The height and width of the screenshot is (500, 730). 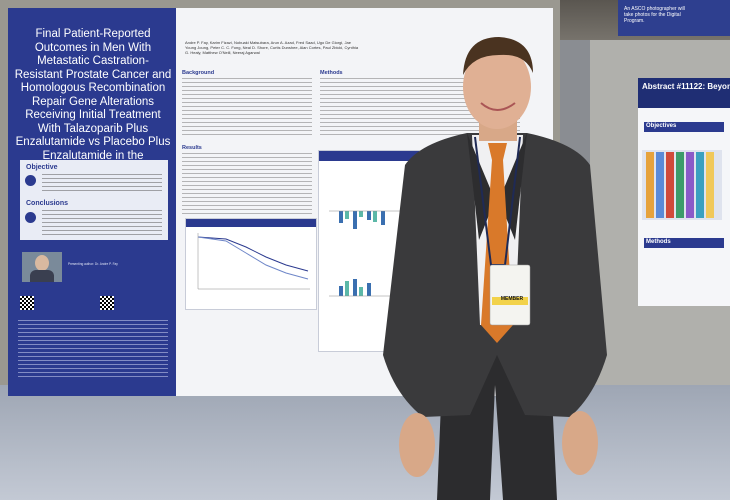 What do you see at coordinates (580, 443) in the screenshot?
I see `right-hand` at bounding box center [580, 443].